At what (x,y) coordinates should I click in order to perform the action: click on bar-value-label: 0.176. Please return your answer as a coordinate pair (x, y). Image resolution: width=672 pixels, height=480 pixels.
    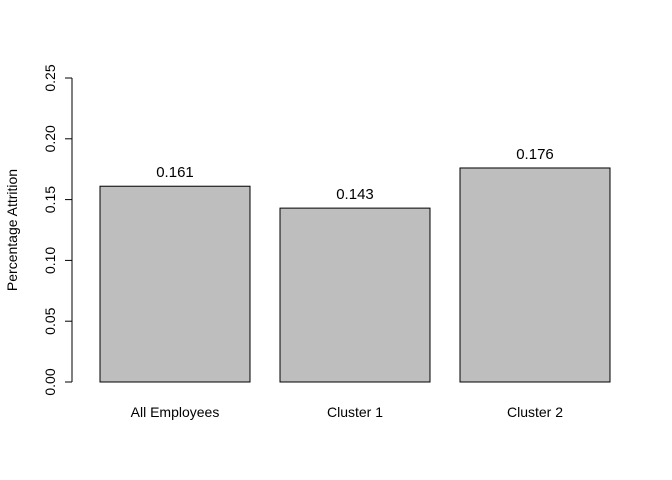
    Looking at the image, I should click on (535, 154).